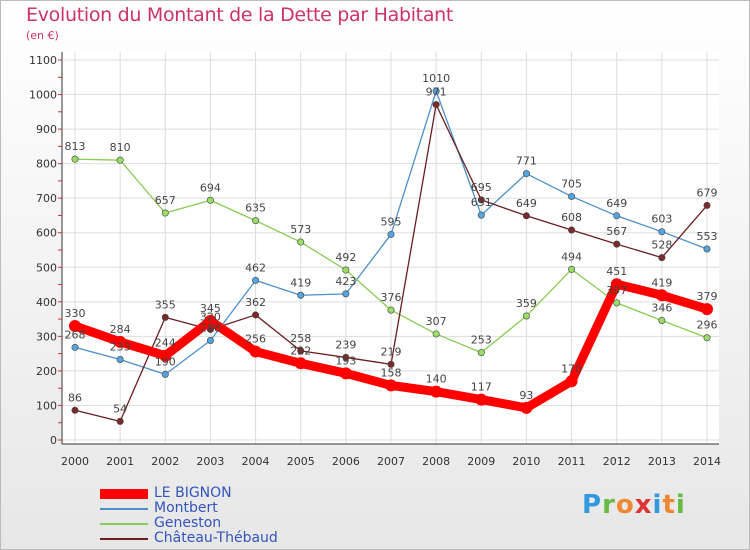 The width and height of the screenshot is (750, 550). What do you see at coordinates (75, 334) in the screenshot?
I see `data-label: 268` at bounding box center [75, 334].